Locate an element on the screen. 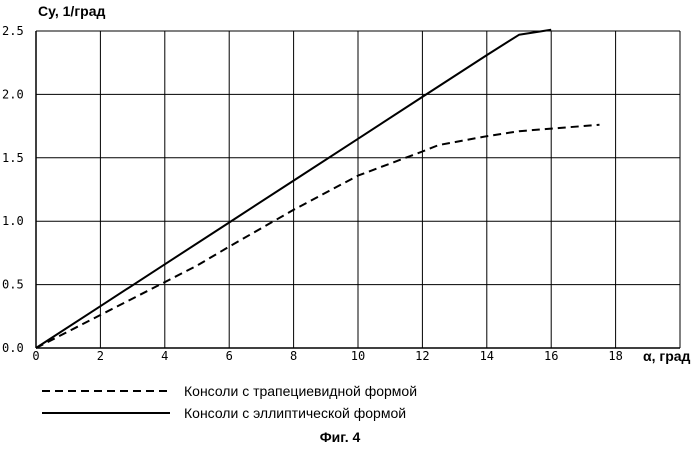 The width and height of the screenshot is (699, 452). x-tick-label: 6 is located at coordinates (229, 356).